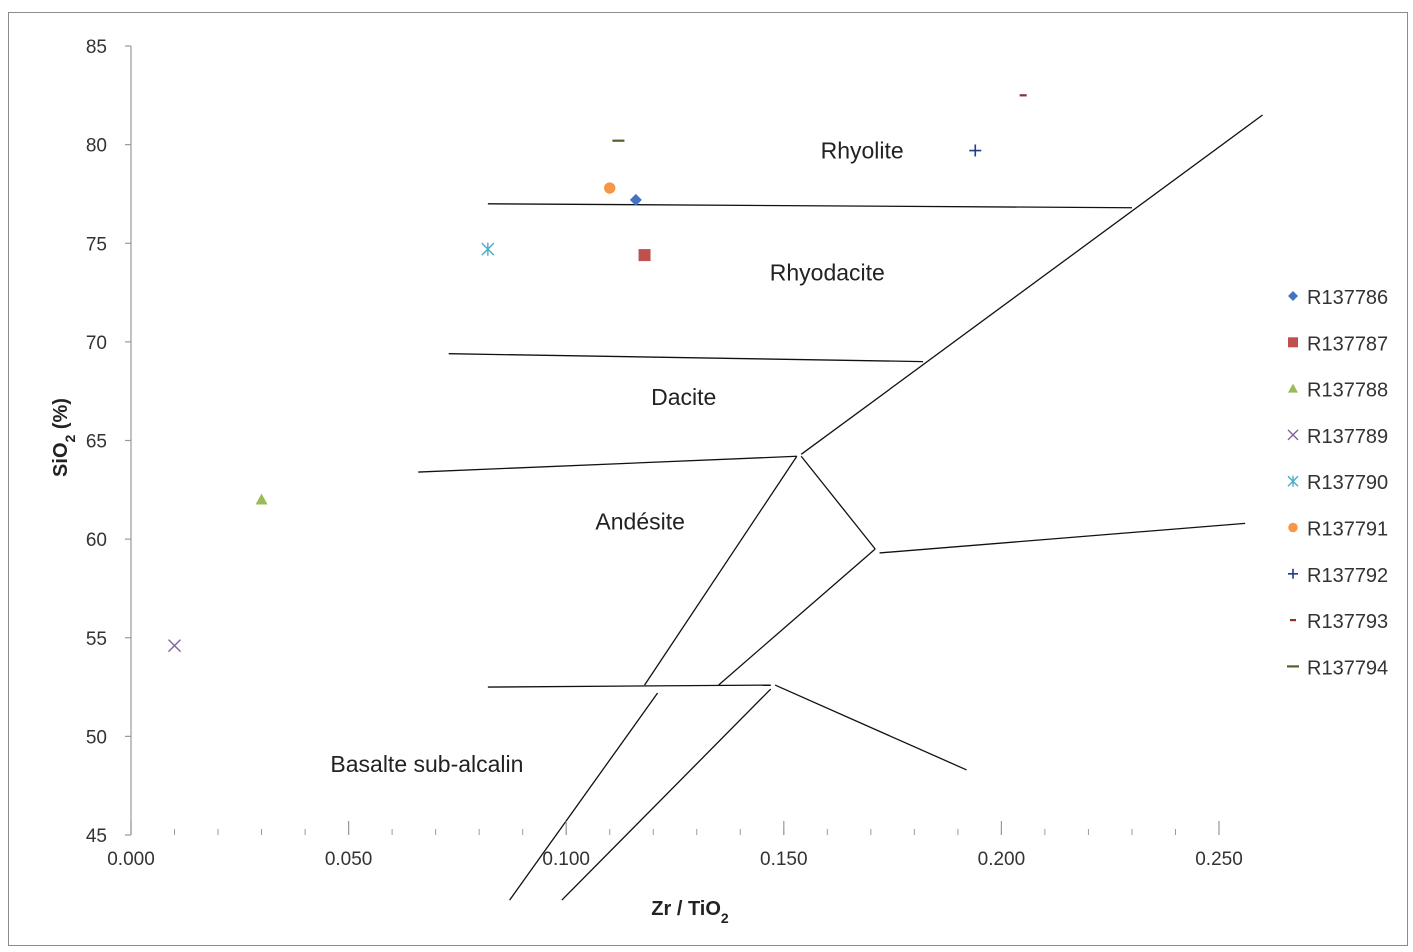  I want to click on x-tick-label: 0.000, so click(131, 859).